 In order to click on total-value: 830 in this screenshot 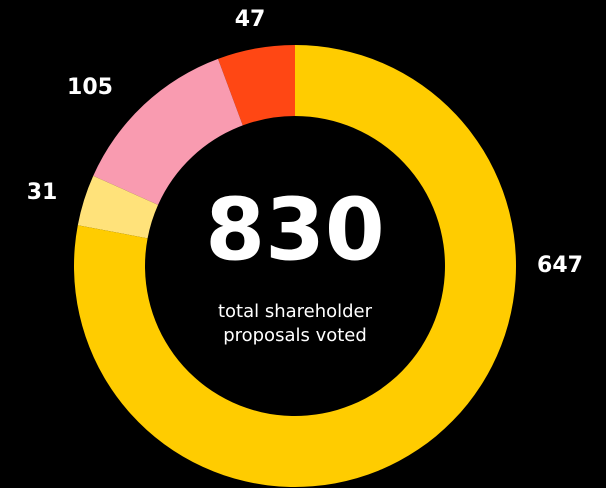, I will do `click(295, 230)`.